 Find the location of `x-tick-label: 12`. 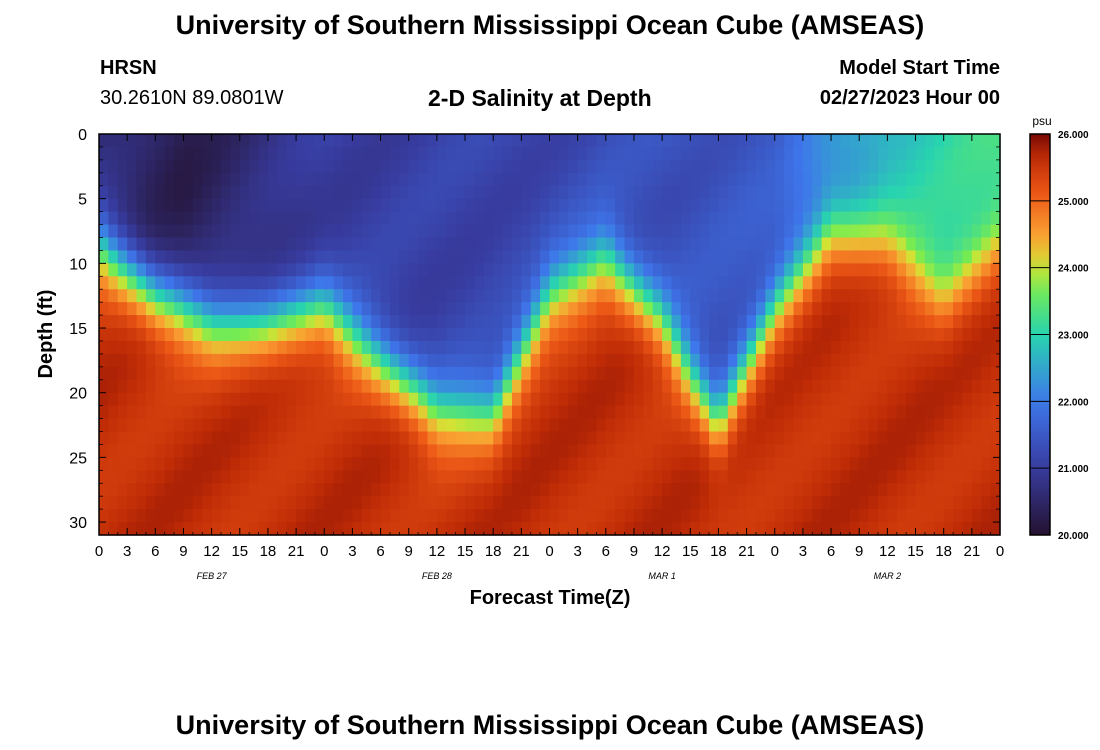

x-tick-label: 12 is located at coordinates (887, 551).